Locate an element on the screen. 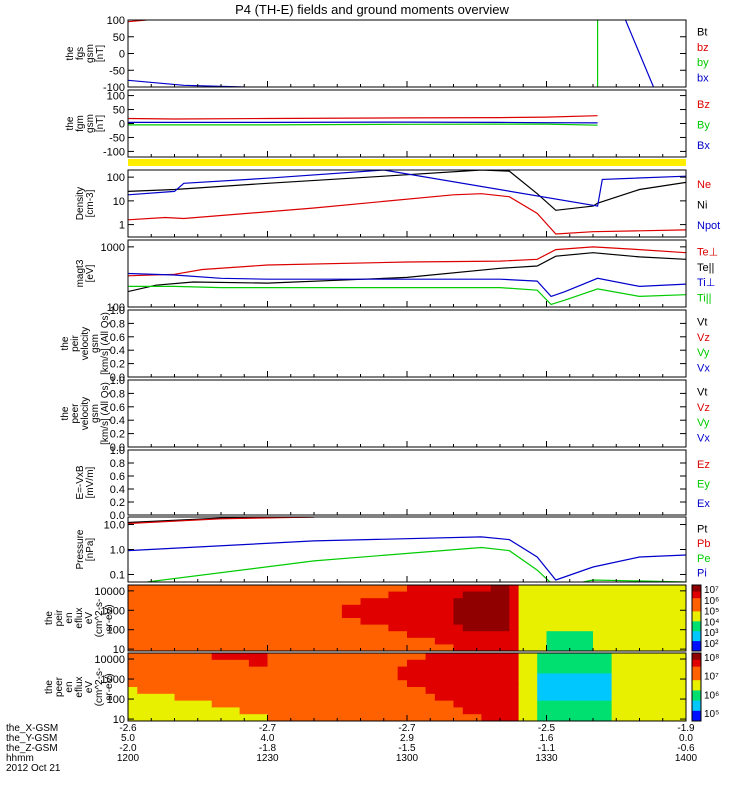  x-axis-row-value: -1.1 is located at coordinates (547, 748).